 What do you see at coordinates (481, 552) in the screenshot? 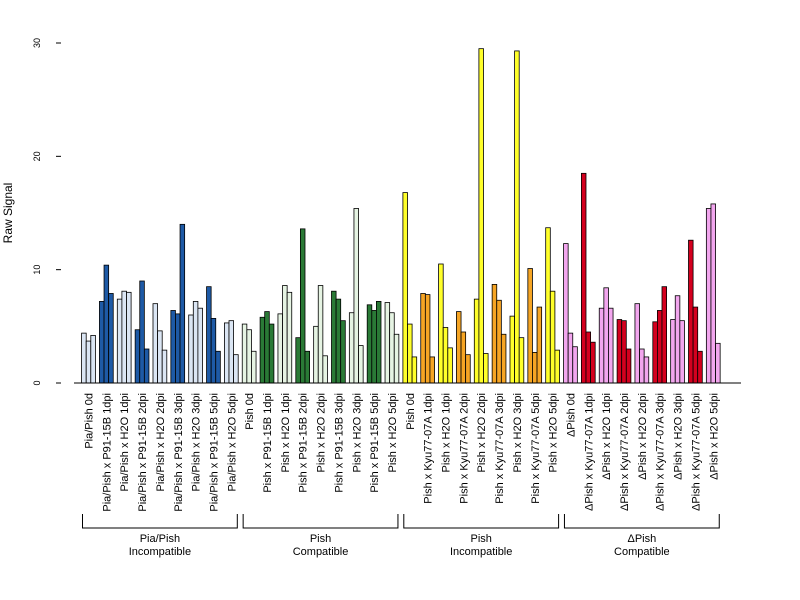
I see `group-label: Incompatible` at bounding box center [481, 552].